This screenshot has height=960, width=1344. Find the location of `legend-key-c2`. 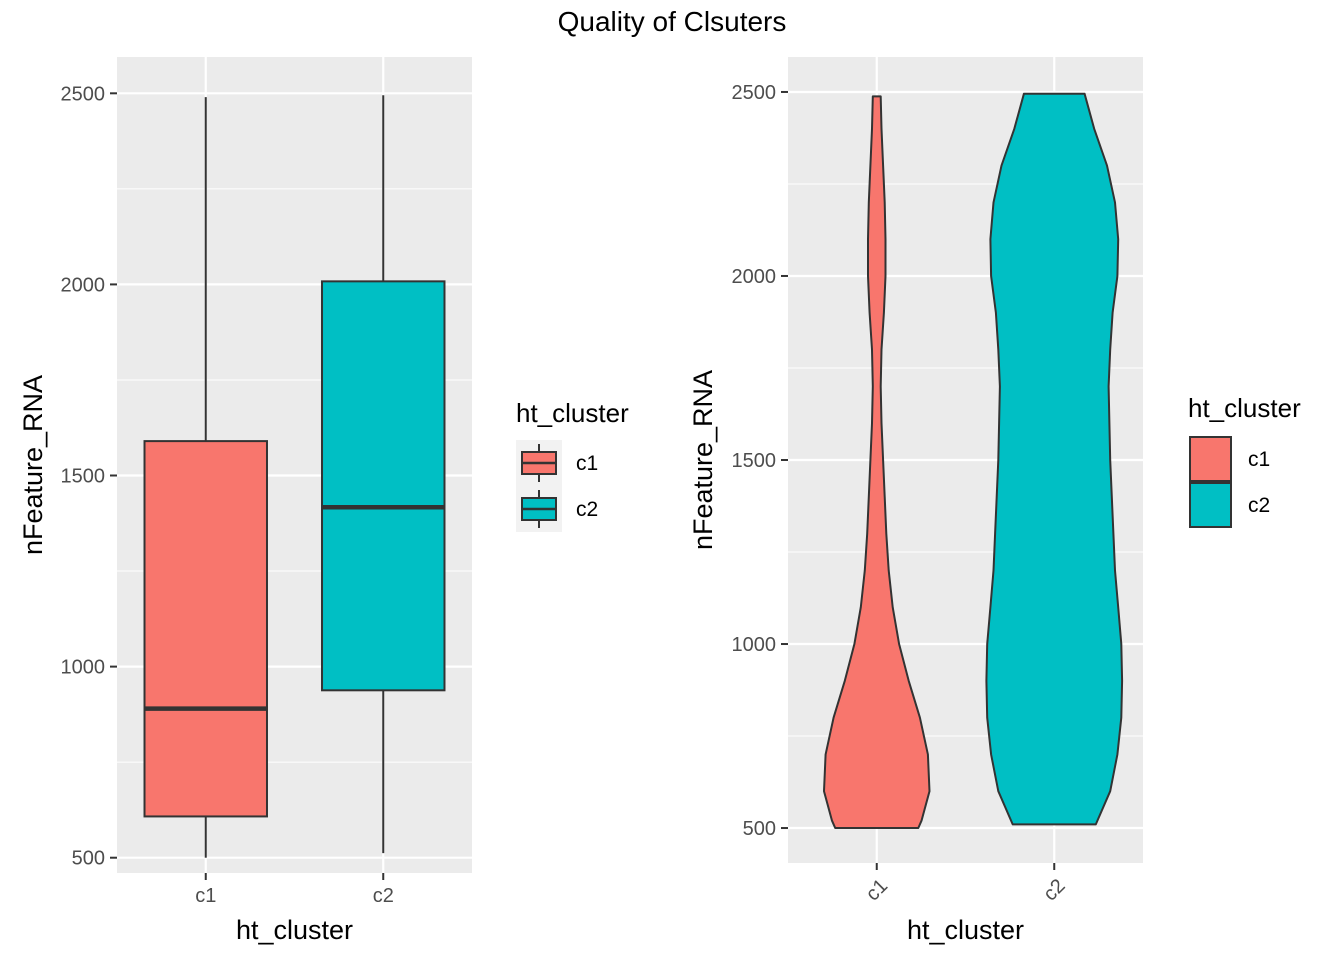

legend-key-c2 is located at coordinates (1210, 505).